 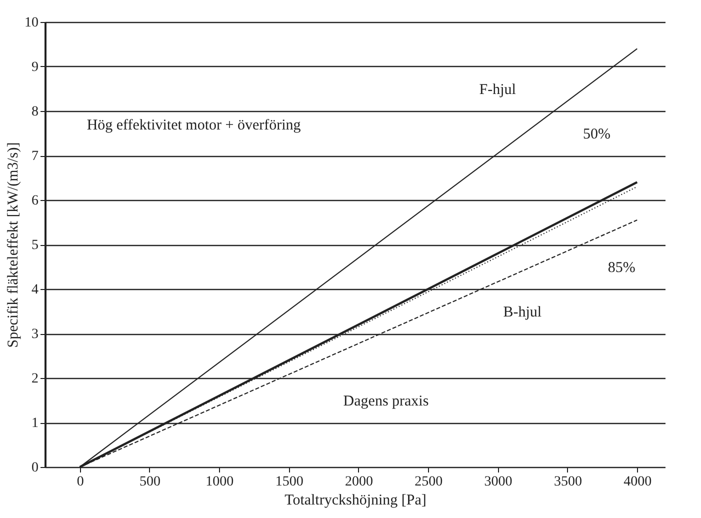 I want to click on x-tick-label: 3500, so click(x=568, y=482).